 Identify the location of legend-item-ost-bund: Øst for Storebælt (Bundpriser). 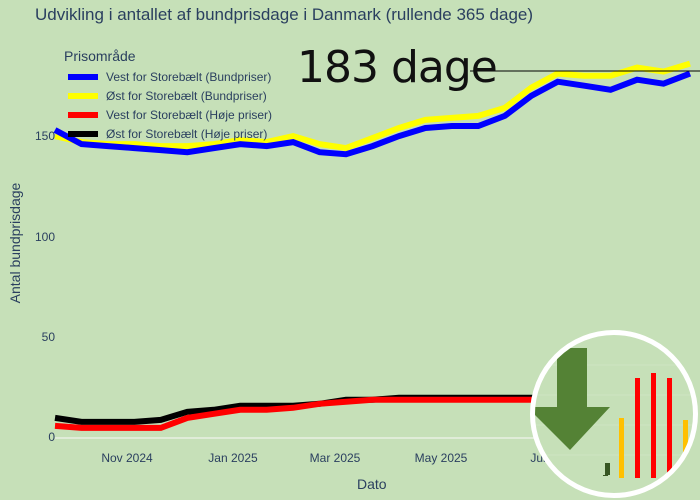
(168, 95).